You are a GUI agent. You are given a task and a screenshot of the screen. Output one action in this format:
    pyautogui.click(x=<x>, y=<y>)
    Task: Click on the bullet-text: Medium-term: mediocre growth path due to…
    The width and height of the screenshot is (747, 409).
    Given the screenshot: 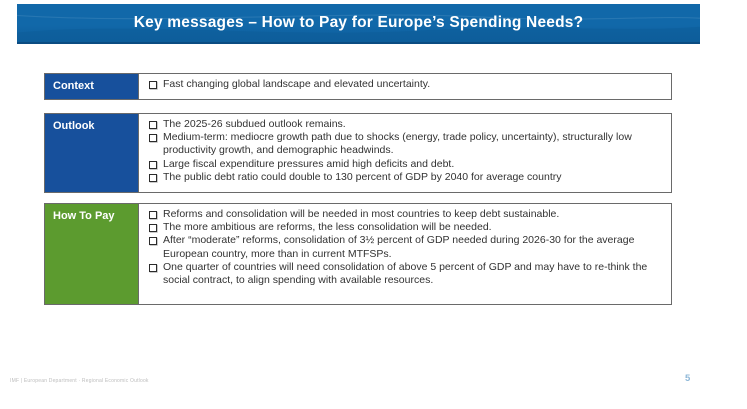 What is the action you would take?
    pyautogui.click(x=397, y=144)
    